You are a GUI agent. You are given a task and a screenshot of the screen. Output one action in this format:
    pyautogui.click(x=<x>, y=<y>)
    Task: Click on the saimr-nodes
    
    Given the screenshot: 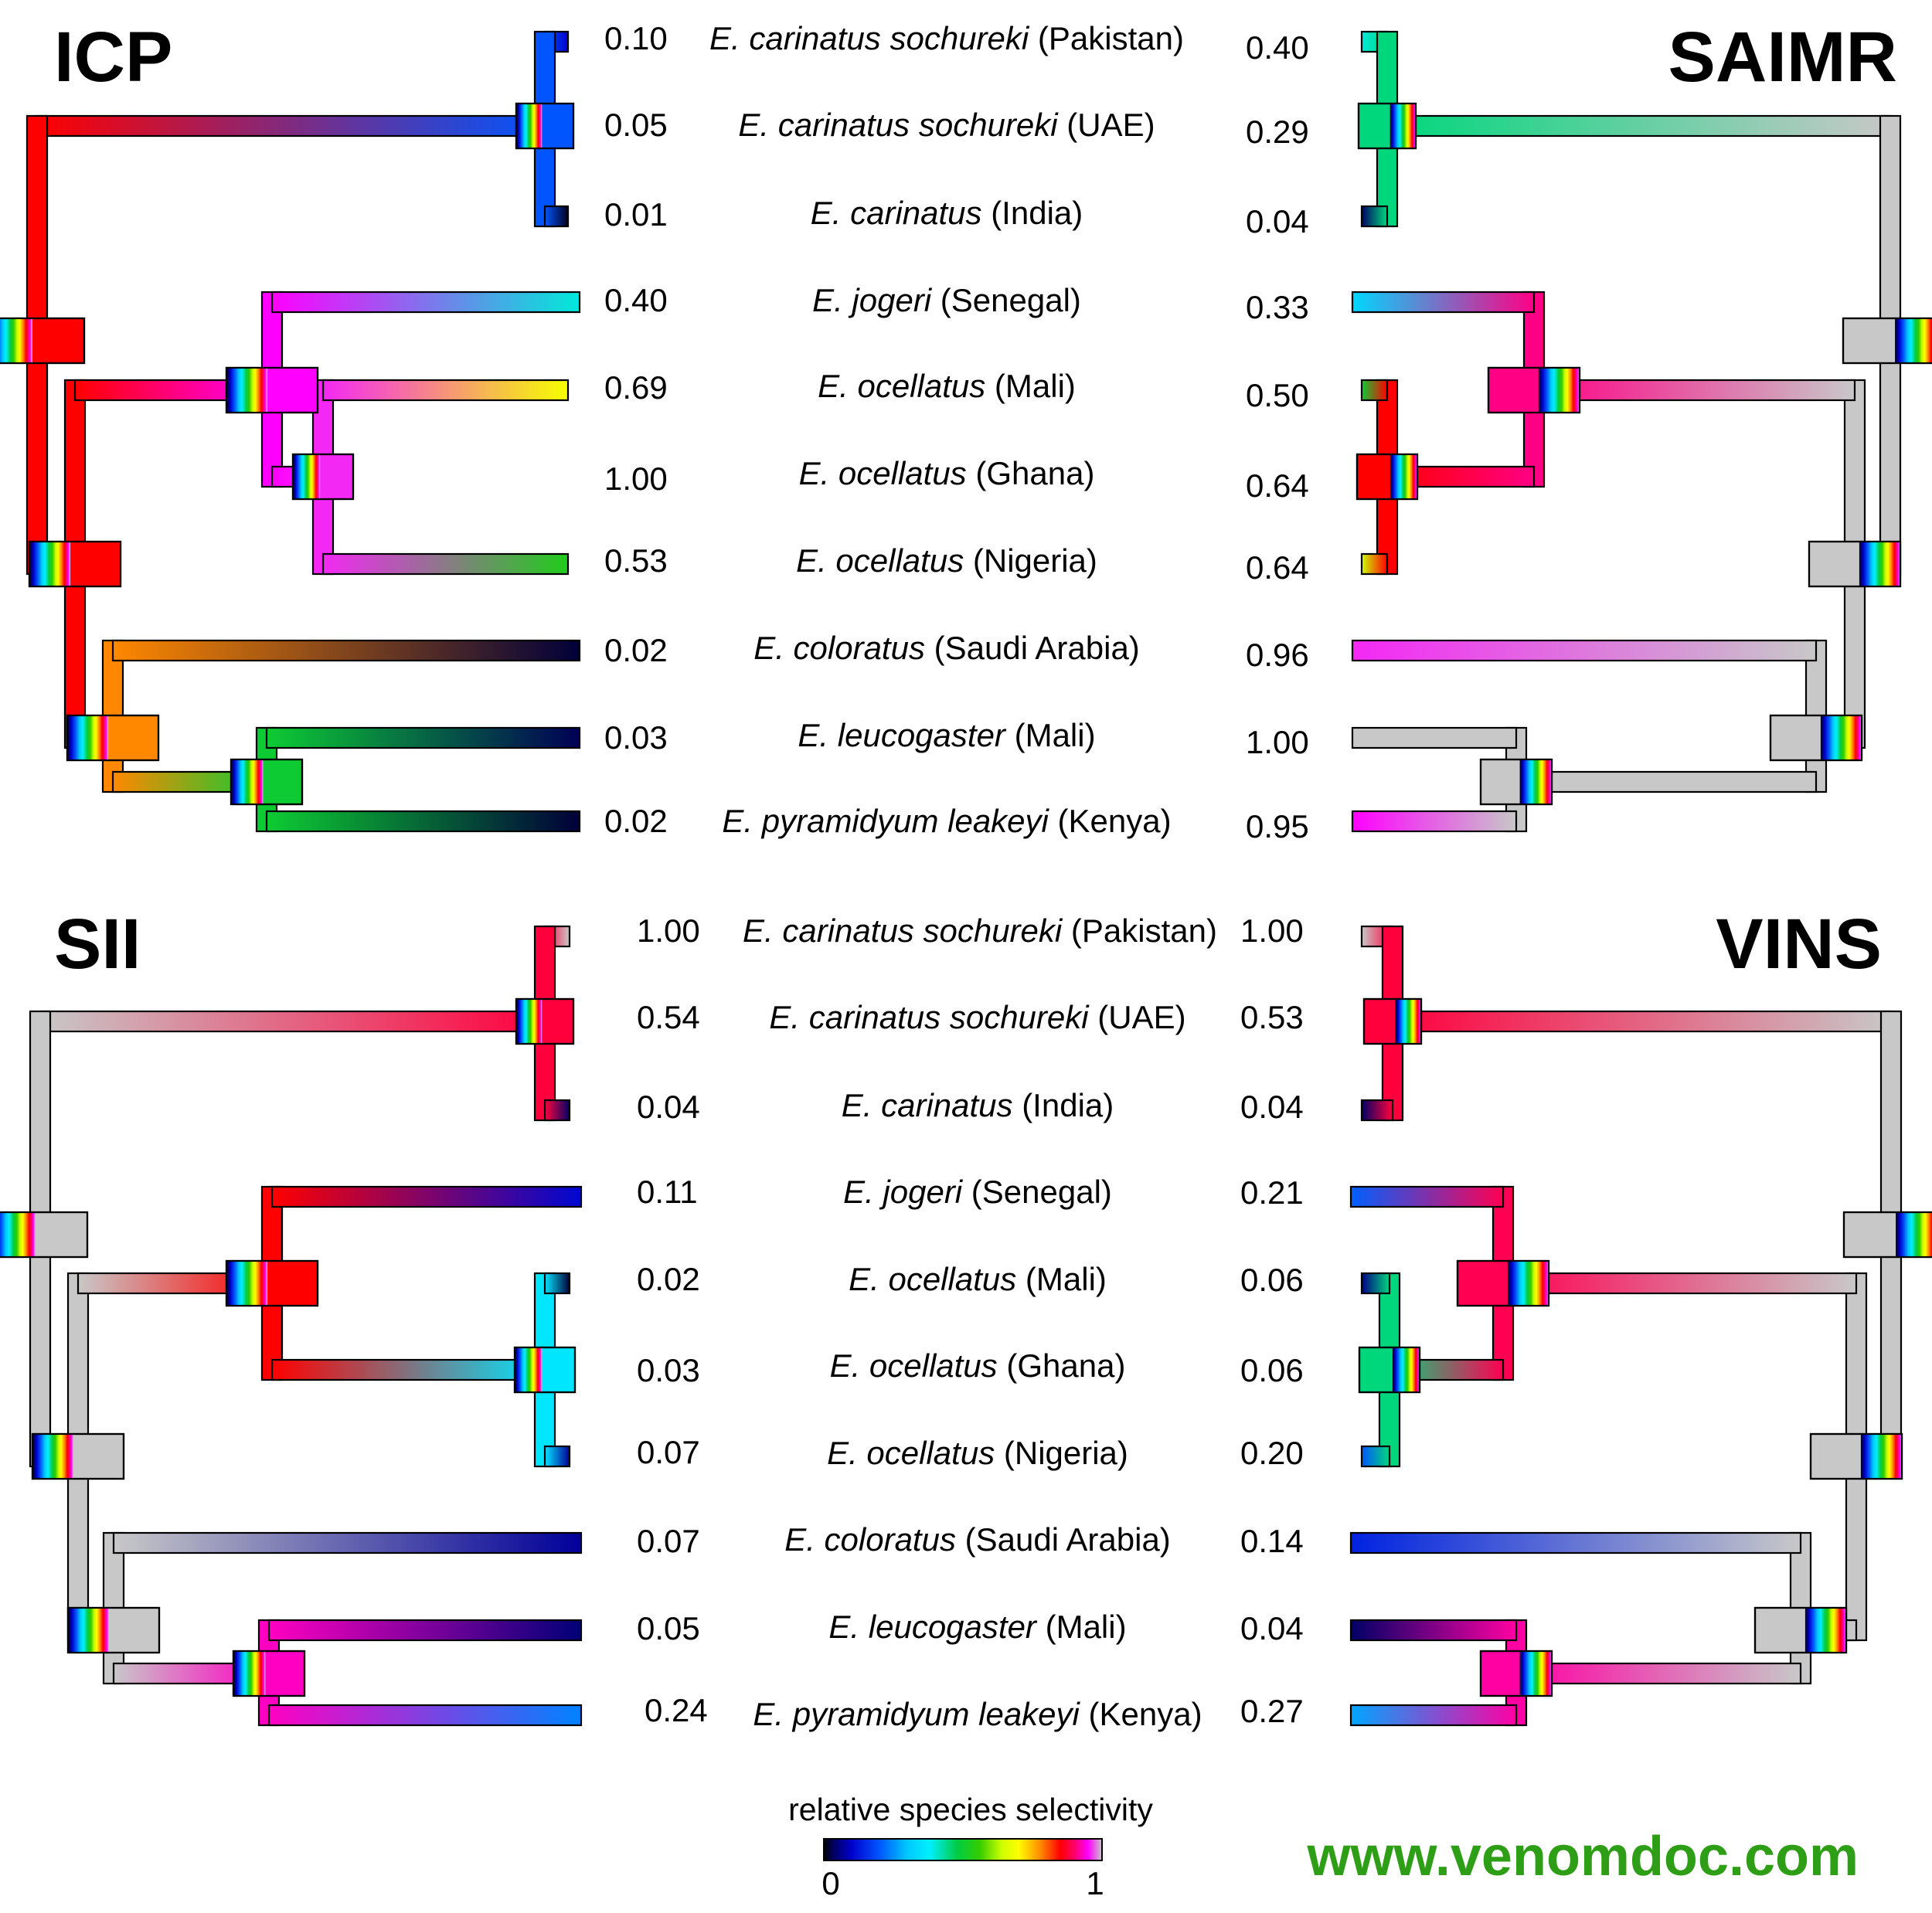 What is the action you would take?
    pyautogui.click(x=1643, y=454)
    